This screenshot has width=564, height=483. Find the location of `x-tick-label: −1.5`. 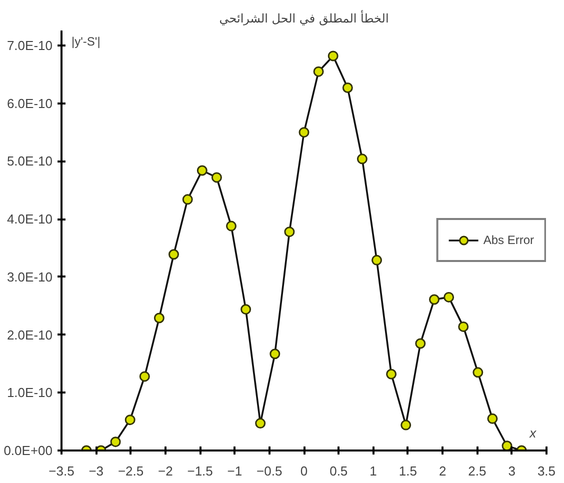

x-tick-label: −1.5 is located at coordinates (200, 471).